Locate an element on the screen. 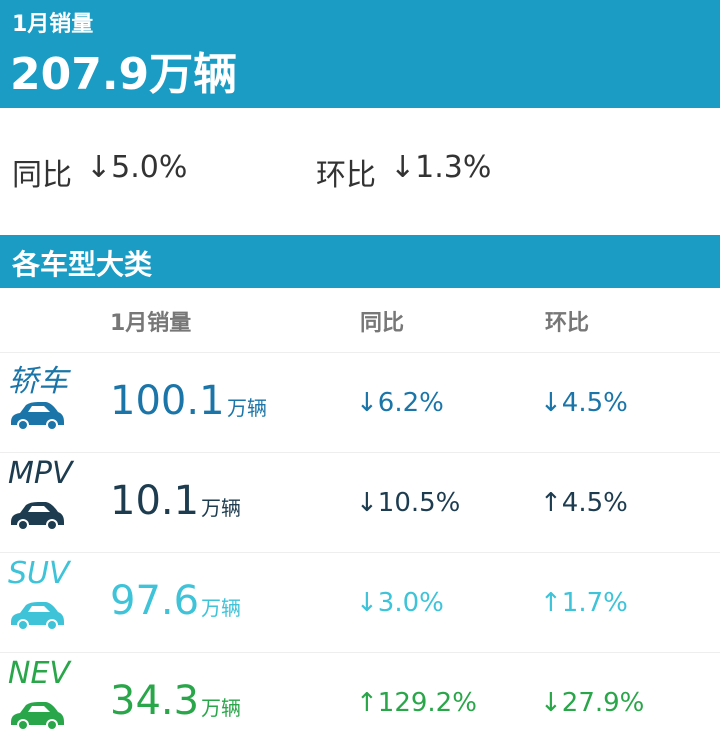  row-volume: 10.1 is located at coordinates (155, 501).